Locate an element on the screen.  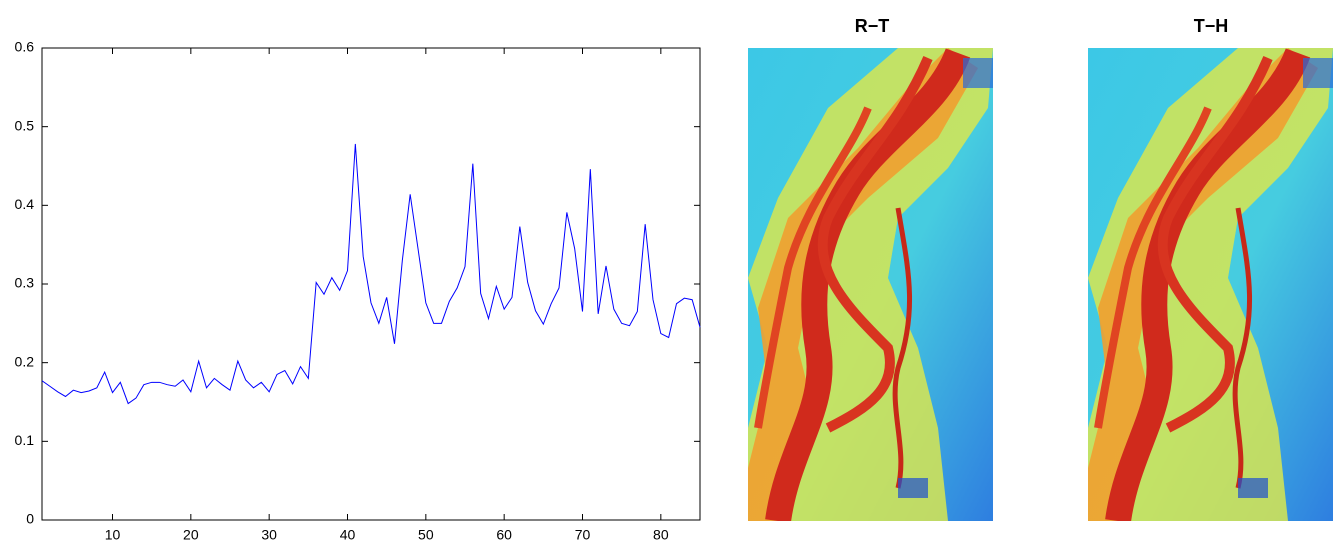
y-tick-label: 0.6 is located at coordinates (25, 47).